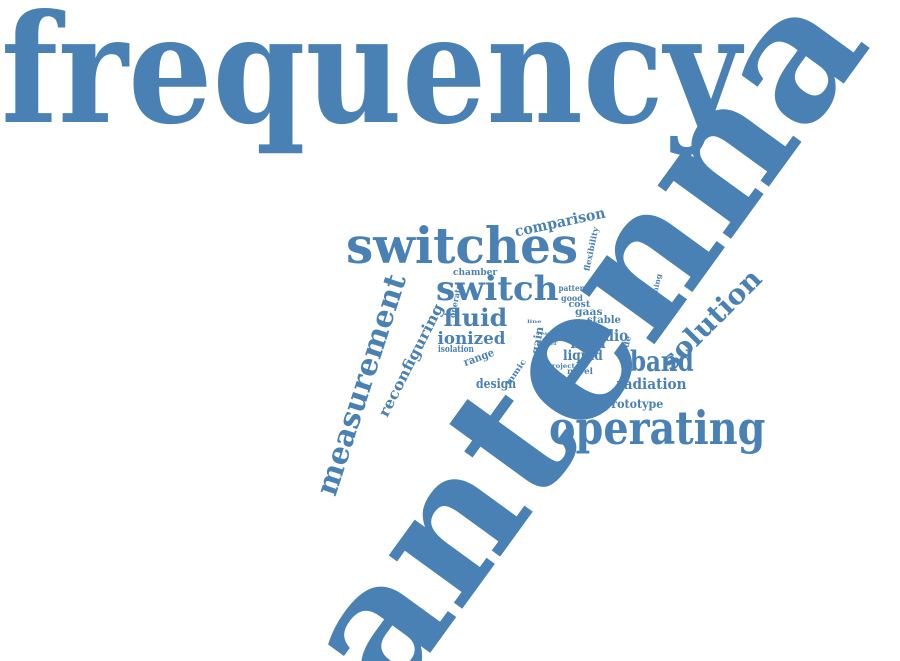  What do you see at coordinates (589, 312) in the screenshot?
I see `word-gaas: gaas` at bounding box center [589, 312].